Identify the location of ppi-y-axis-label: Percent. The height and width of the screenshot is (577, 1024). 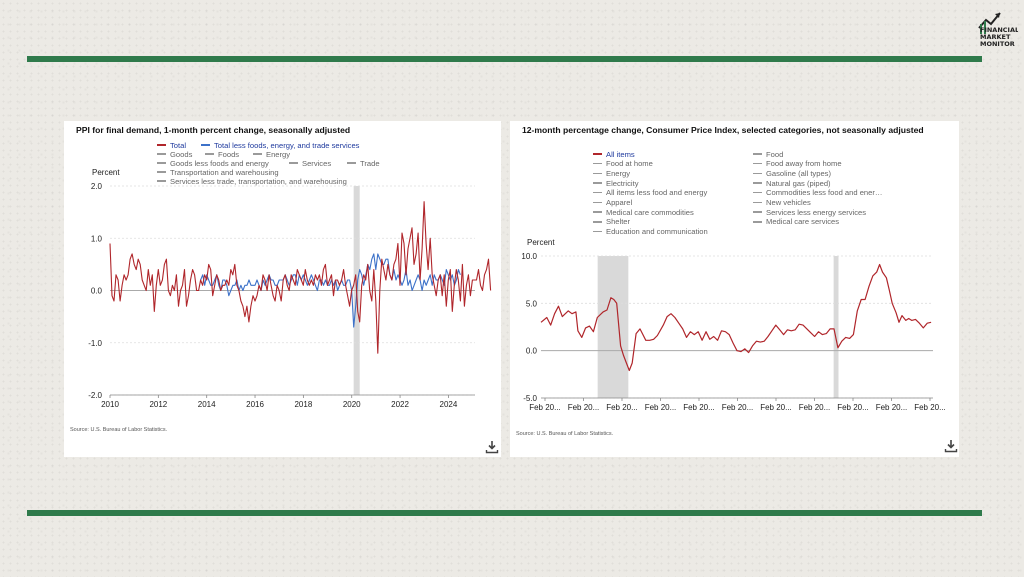
(106, 172).